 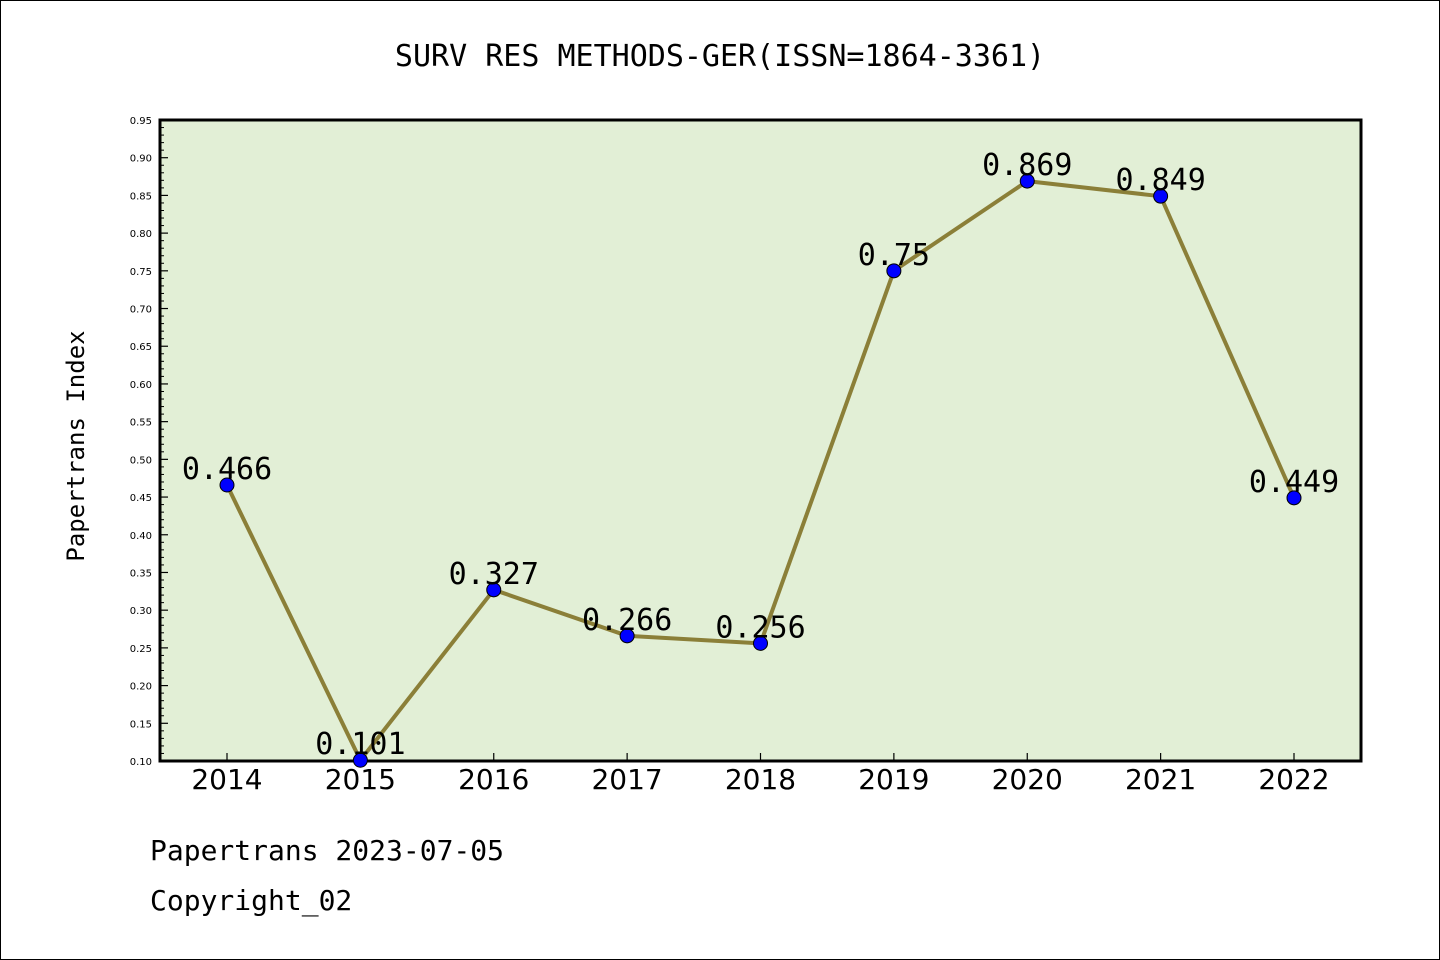 What do you see at coordinates (141, 724) in the screenshot?
I see `y-tick-label: 0.15` at bounding box center [141, 724].